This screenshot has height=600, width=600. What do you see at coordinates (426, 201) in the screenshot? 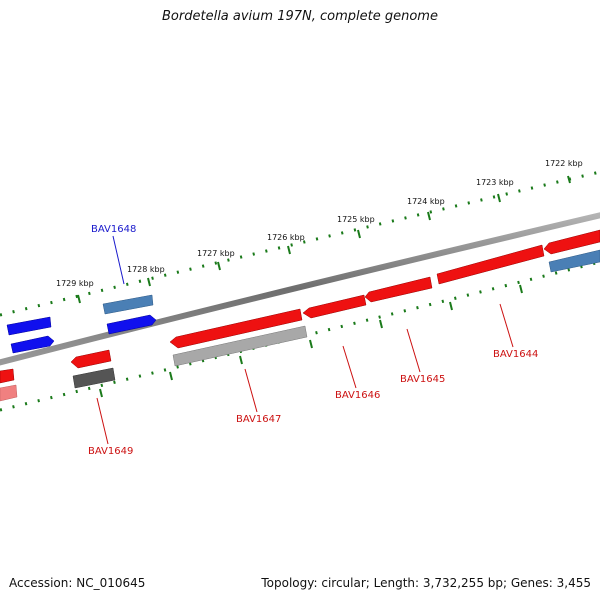
I see `ruler-label-1724: 1724 kbp` at bounding box center [426, 201].